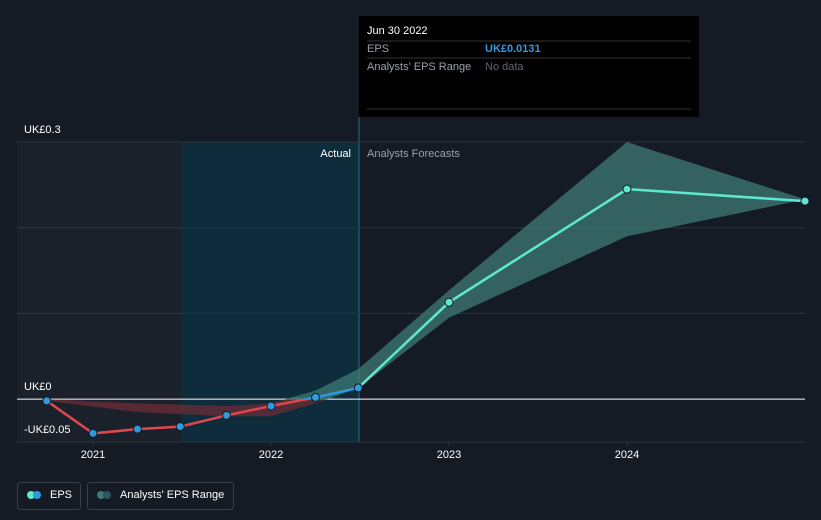 The width and height of the screenshot is (821, 520). I want to click on legend: EPS Analysts' EPS Range, so click(125, 496).